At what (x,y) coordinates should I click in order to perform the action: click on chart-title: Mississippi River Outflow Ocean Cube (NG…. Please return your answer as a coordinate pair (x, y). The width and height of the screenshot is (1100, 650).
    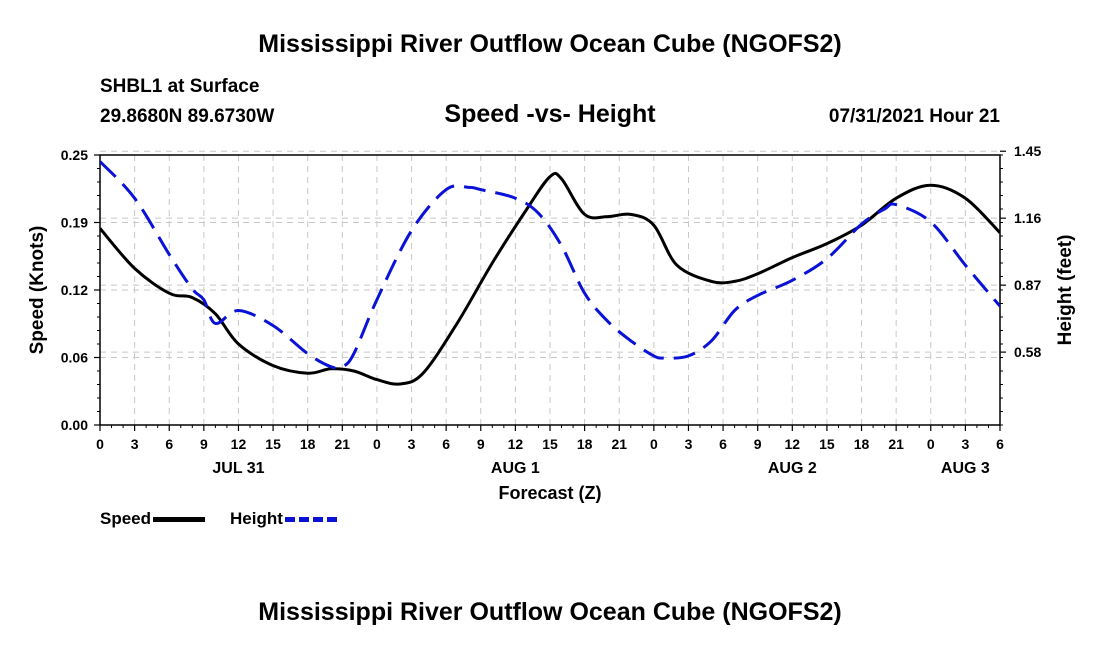
    Looking at the image, I should click on (550, 44).